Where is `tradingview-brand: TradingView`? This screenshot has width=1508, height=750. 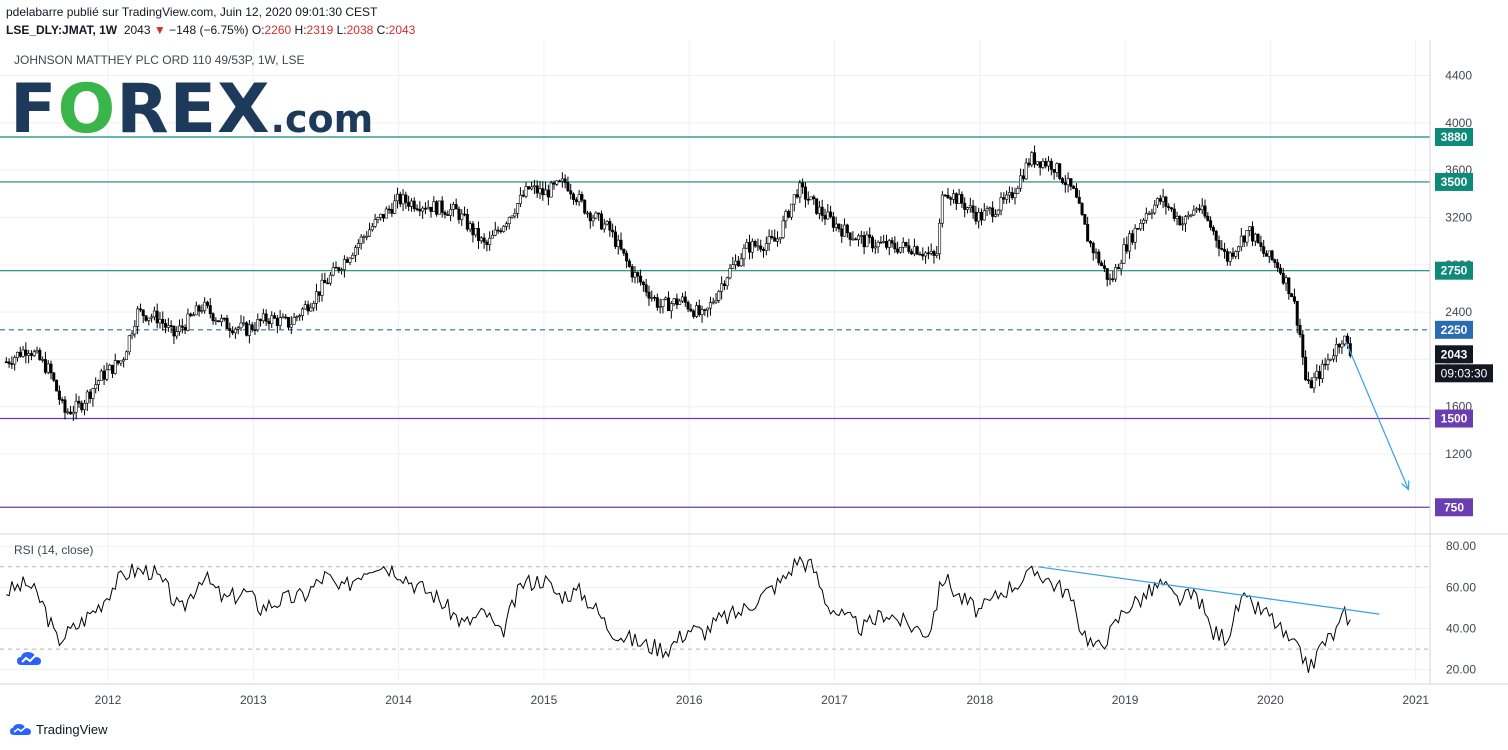
tradingview-brand: TradingView is located at coordinates (59, 729).